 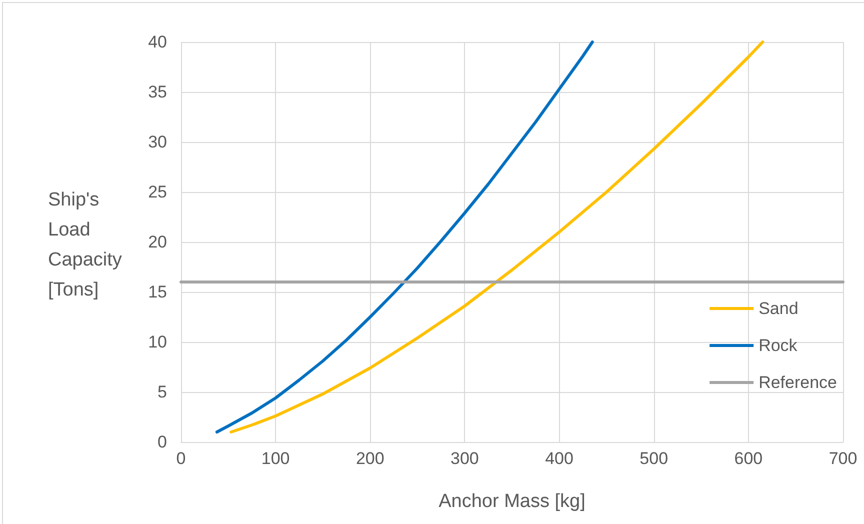 What do you see at coordinates (157, 342) in the screenshot?
I see `y-tick-label: 10` at bounding box center [157, 342].